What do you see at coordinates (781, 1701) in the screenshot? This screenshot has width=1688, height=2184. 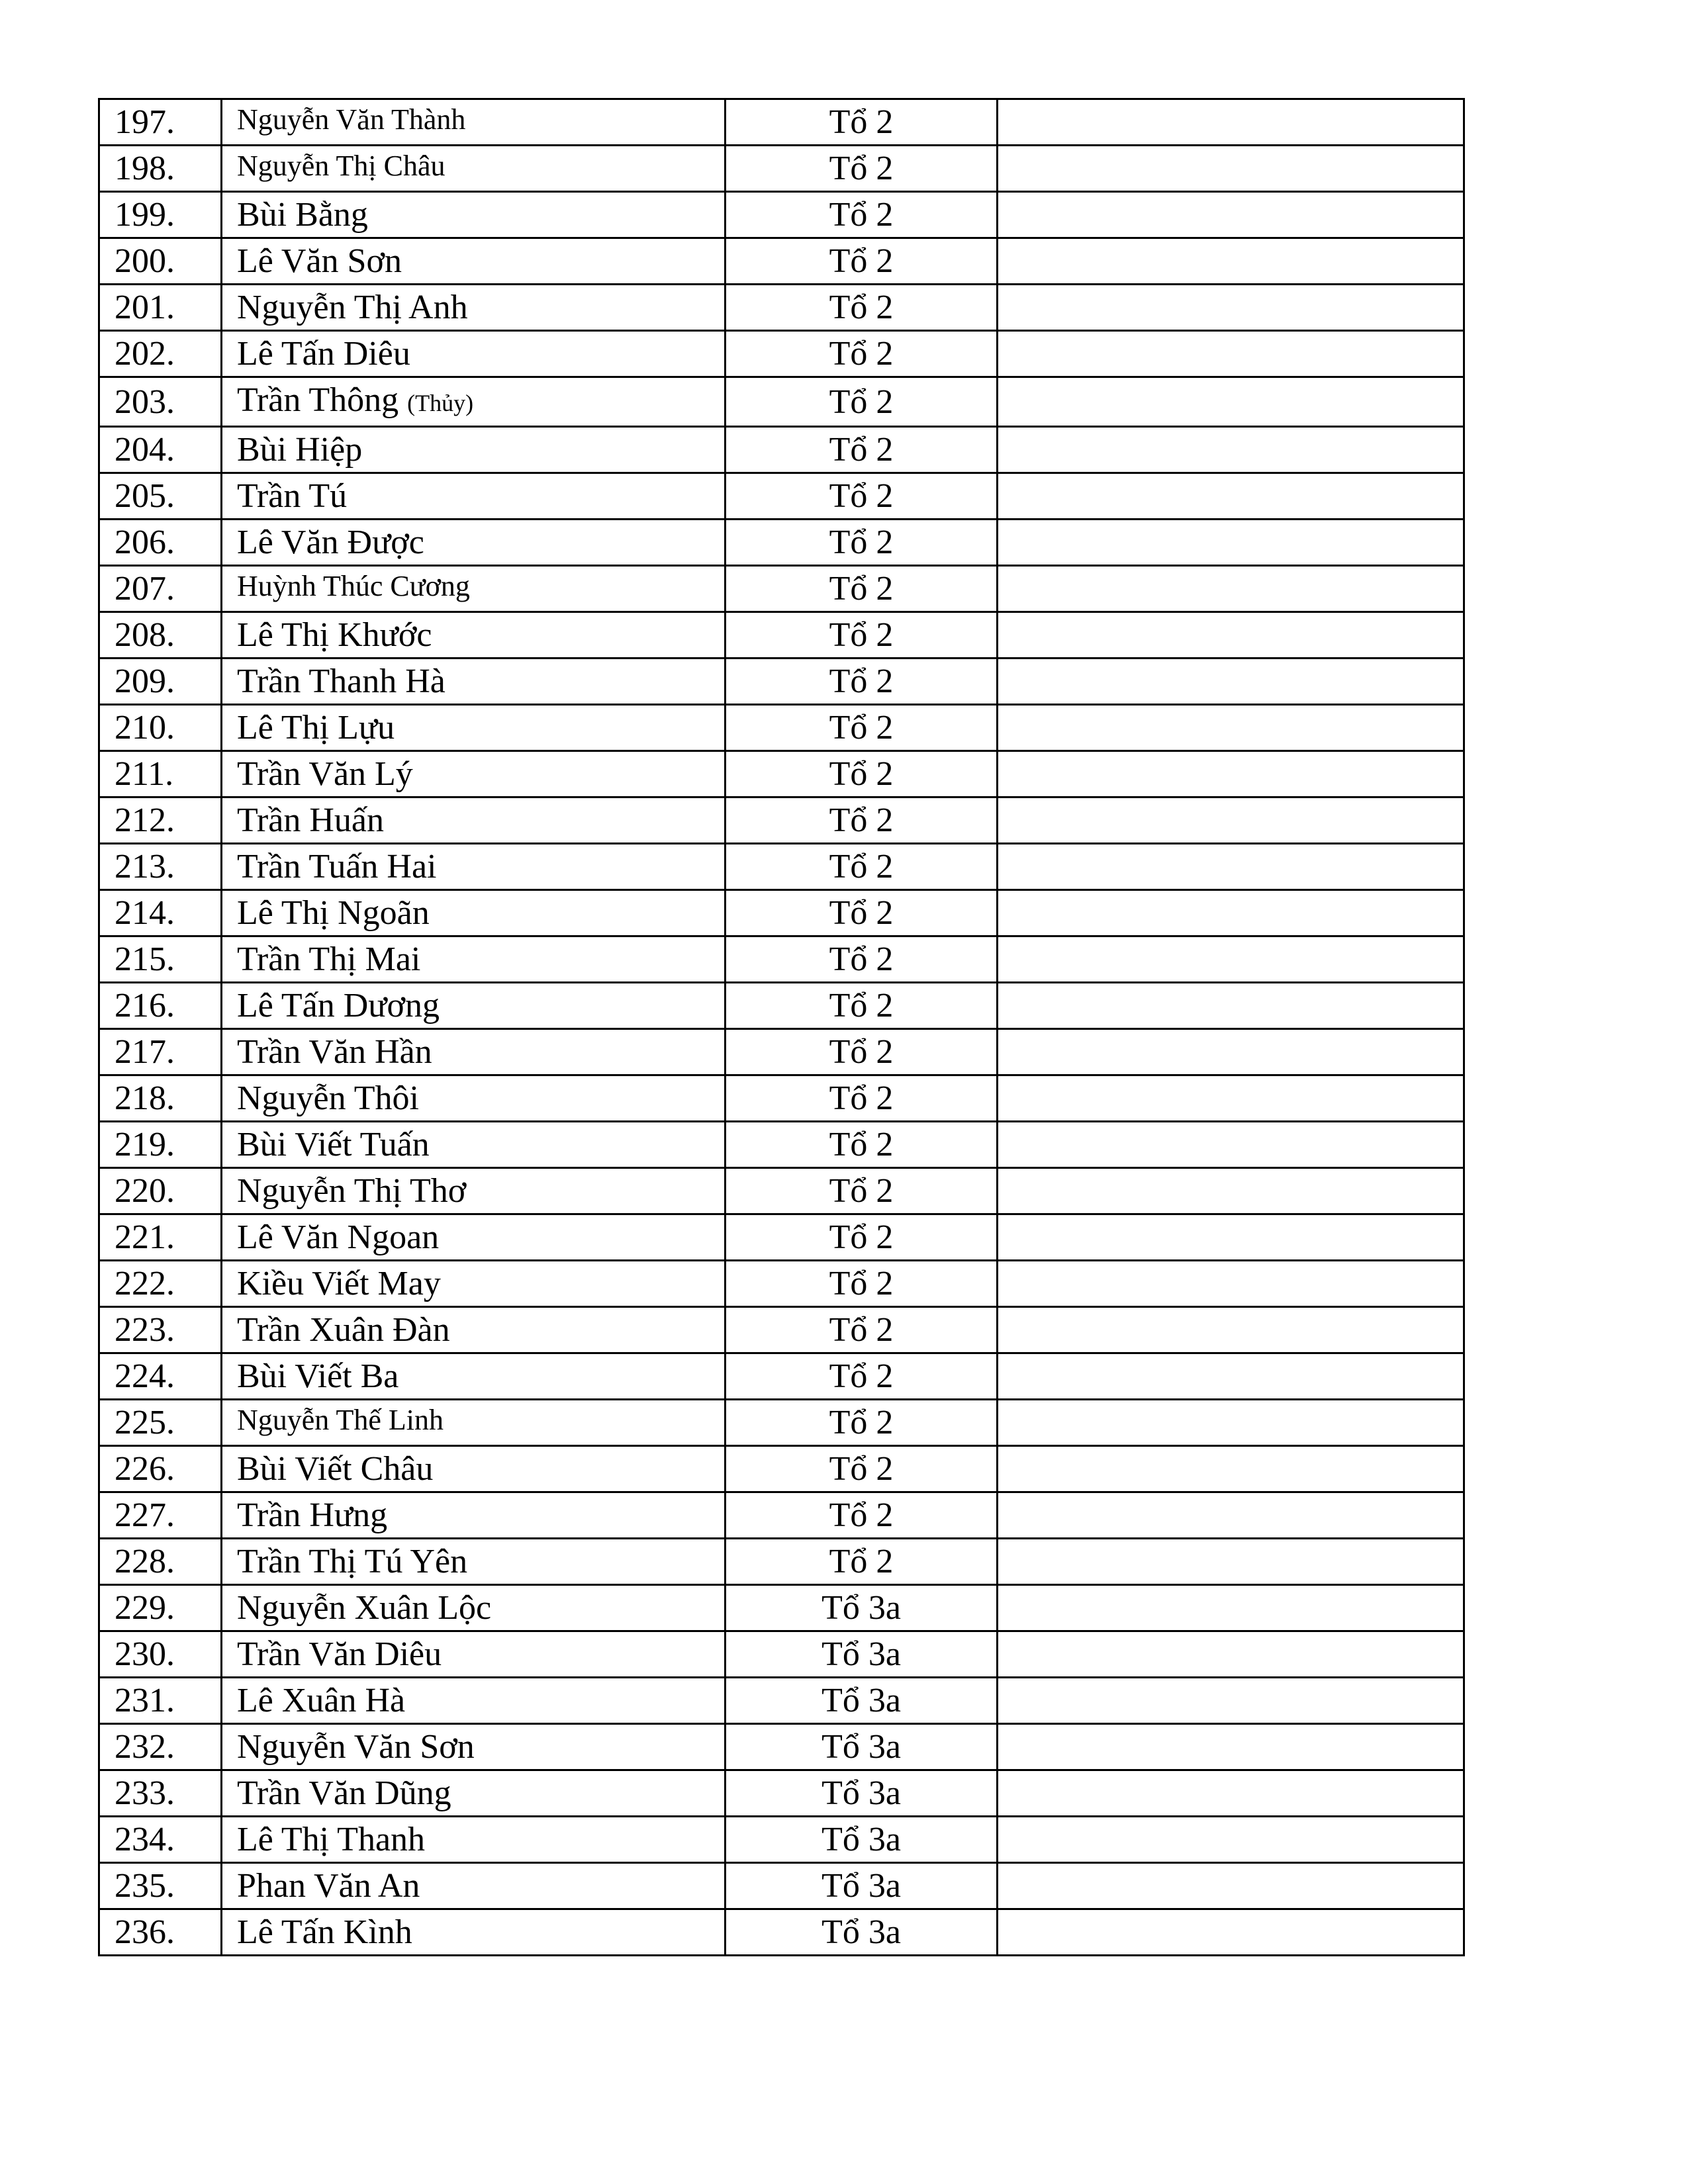 I see `table-row: 231. Lê Xuân Hà Tổ 3a` at bounding box center [781, 1701].